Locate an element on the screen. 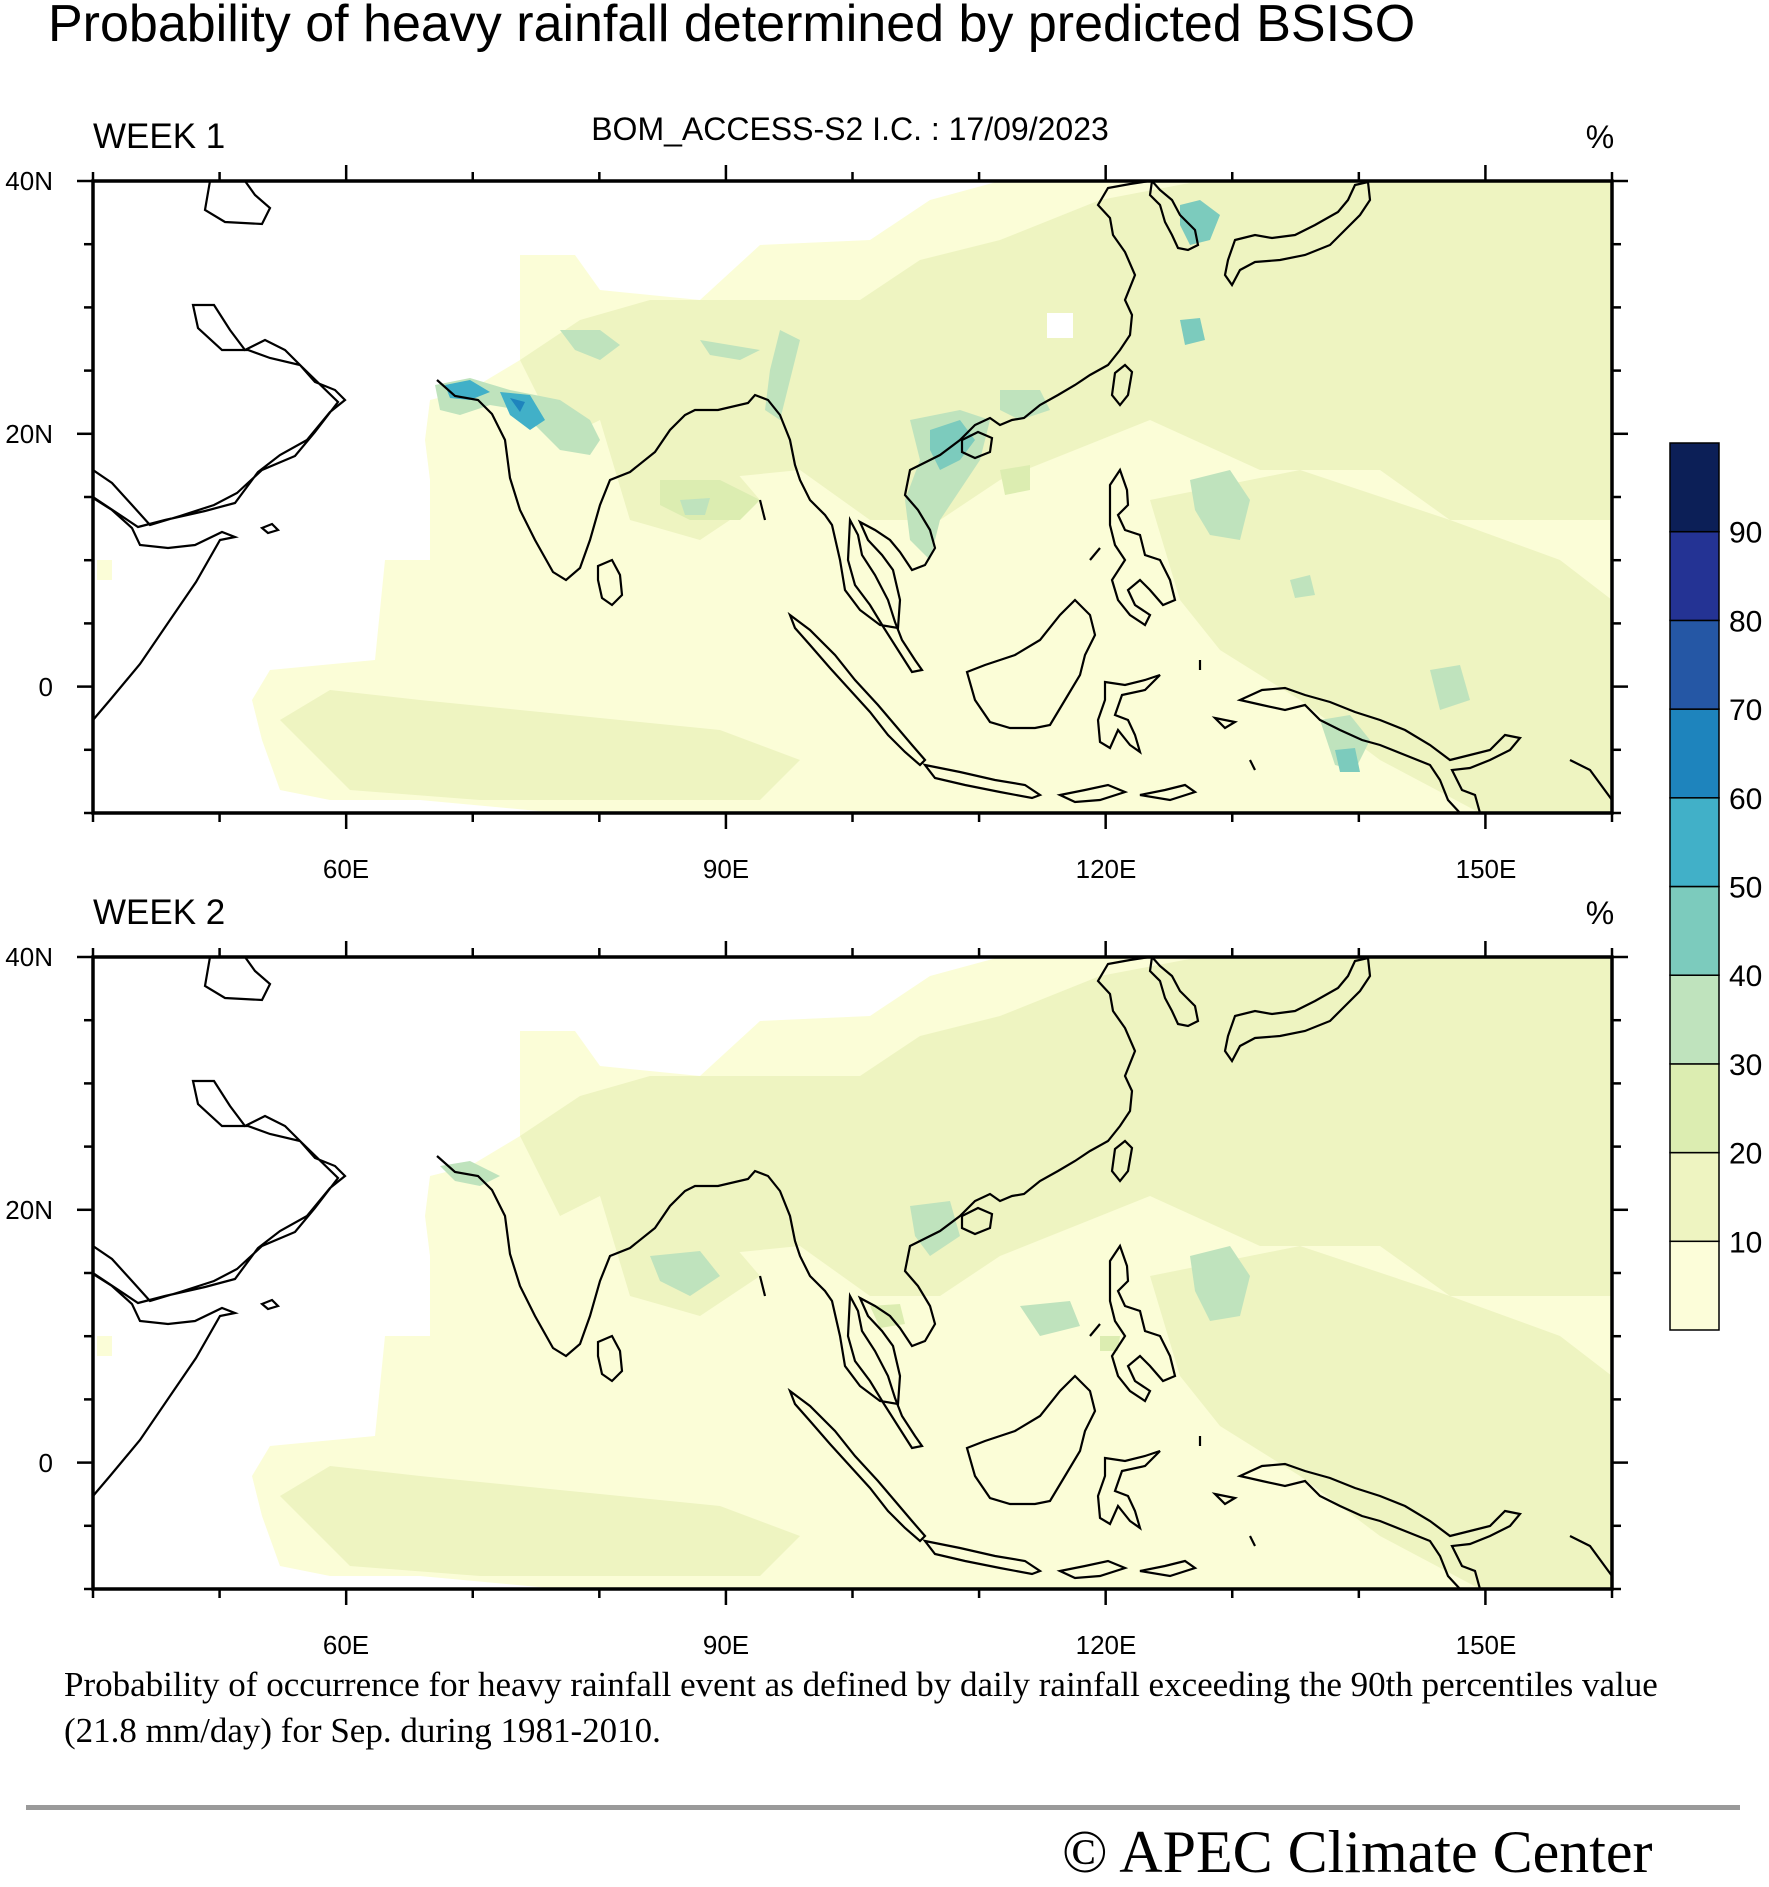 This screenshot has height=1887, width=1769. colorbar-level-label: 20 is located at coordinates (1745, 1154).